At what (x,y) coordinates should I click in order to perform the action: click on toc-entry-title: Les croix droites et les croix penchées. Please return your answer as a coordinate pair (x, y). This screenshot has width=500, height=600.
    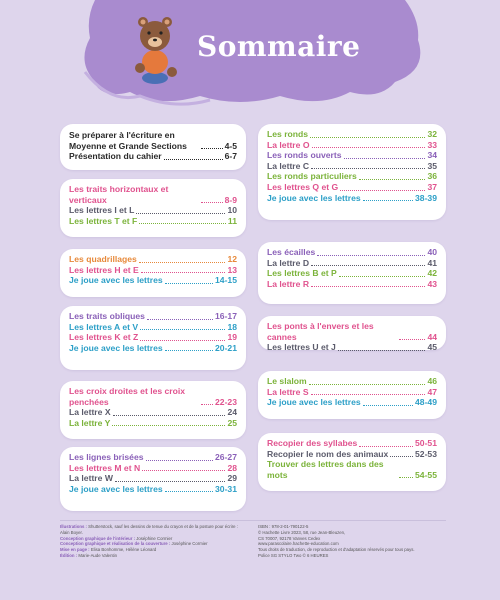
    Looking at the image, I should click on (127, 396).